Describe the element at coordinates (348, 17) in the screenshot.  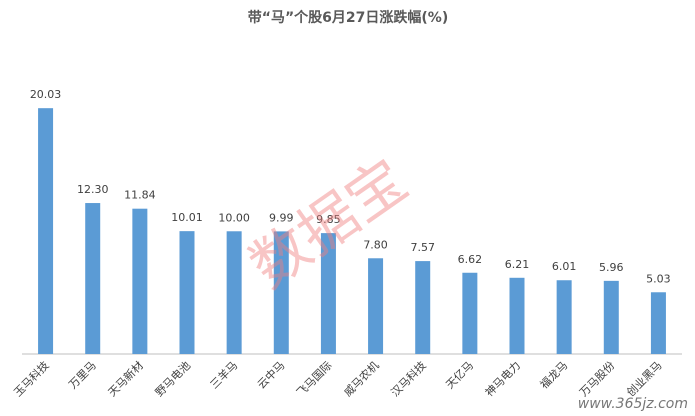
I see `chart-title: 带“马”个股6月27日涨跌幅(%)` at that location.